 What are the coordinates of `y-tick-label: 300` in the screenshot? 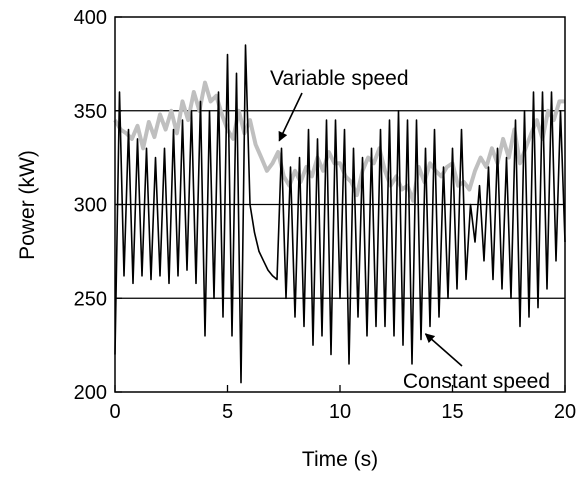 It's located at (90, 206).